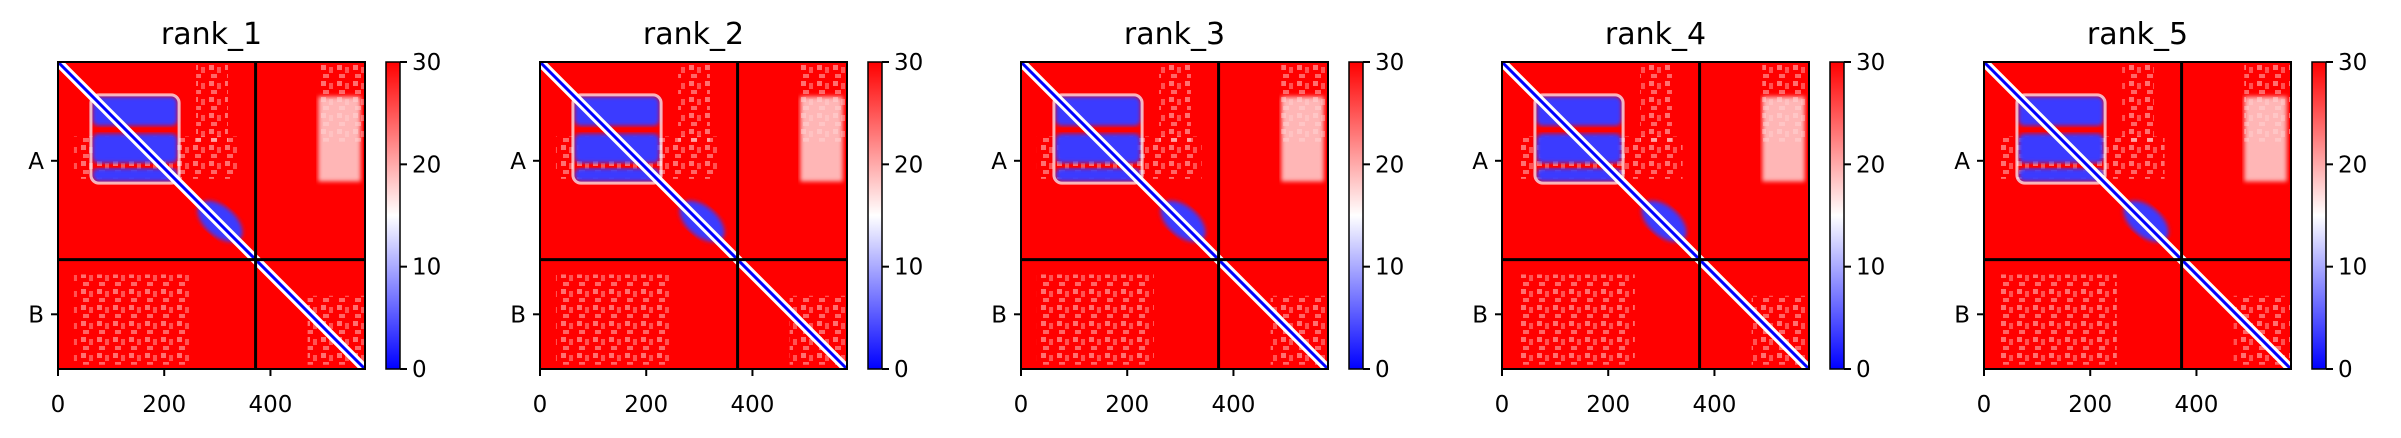 Image resolution: width=2401 pixels, height=438 pixels. What do you see at coordinates (2137, 34) in the screenshot?
I see `panel-title: rank_5` at bounding box center [2137, 34].